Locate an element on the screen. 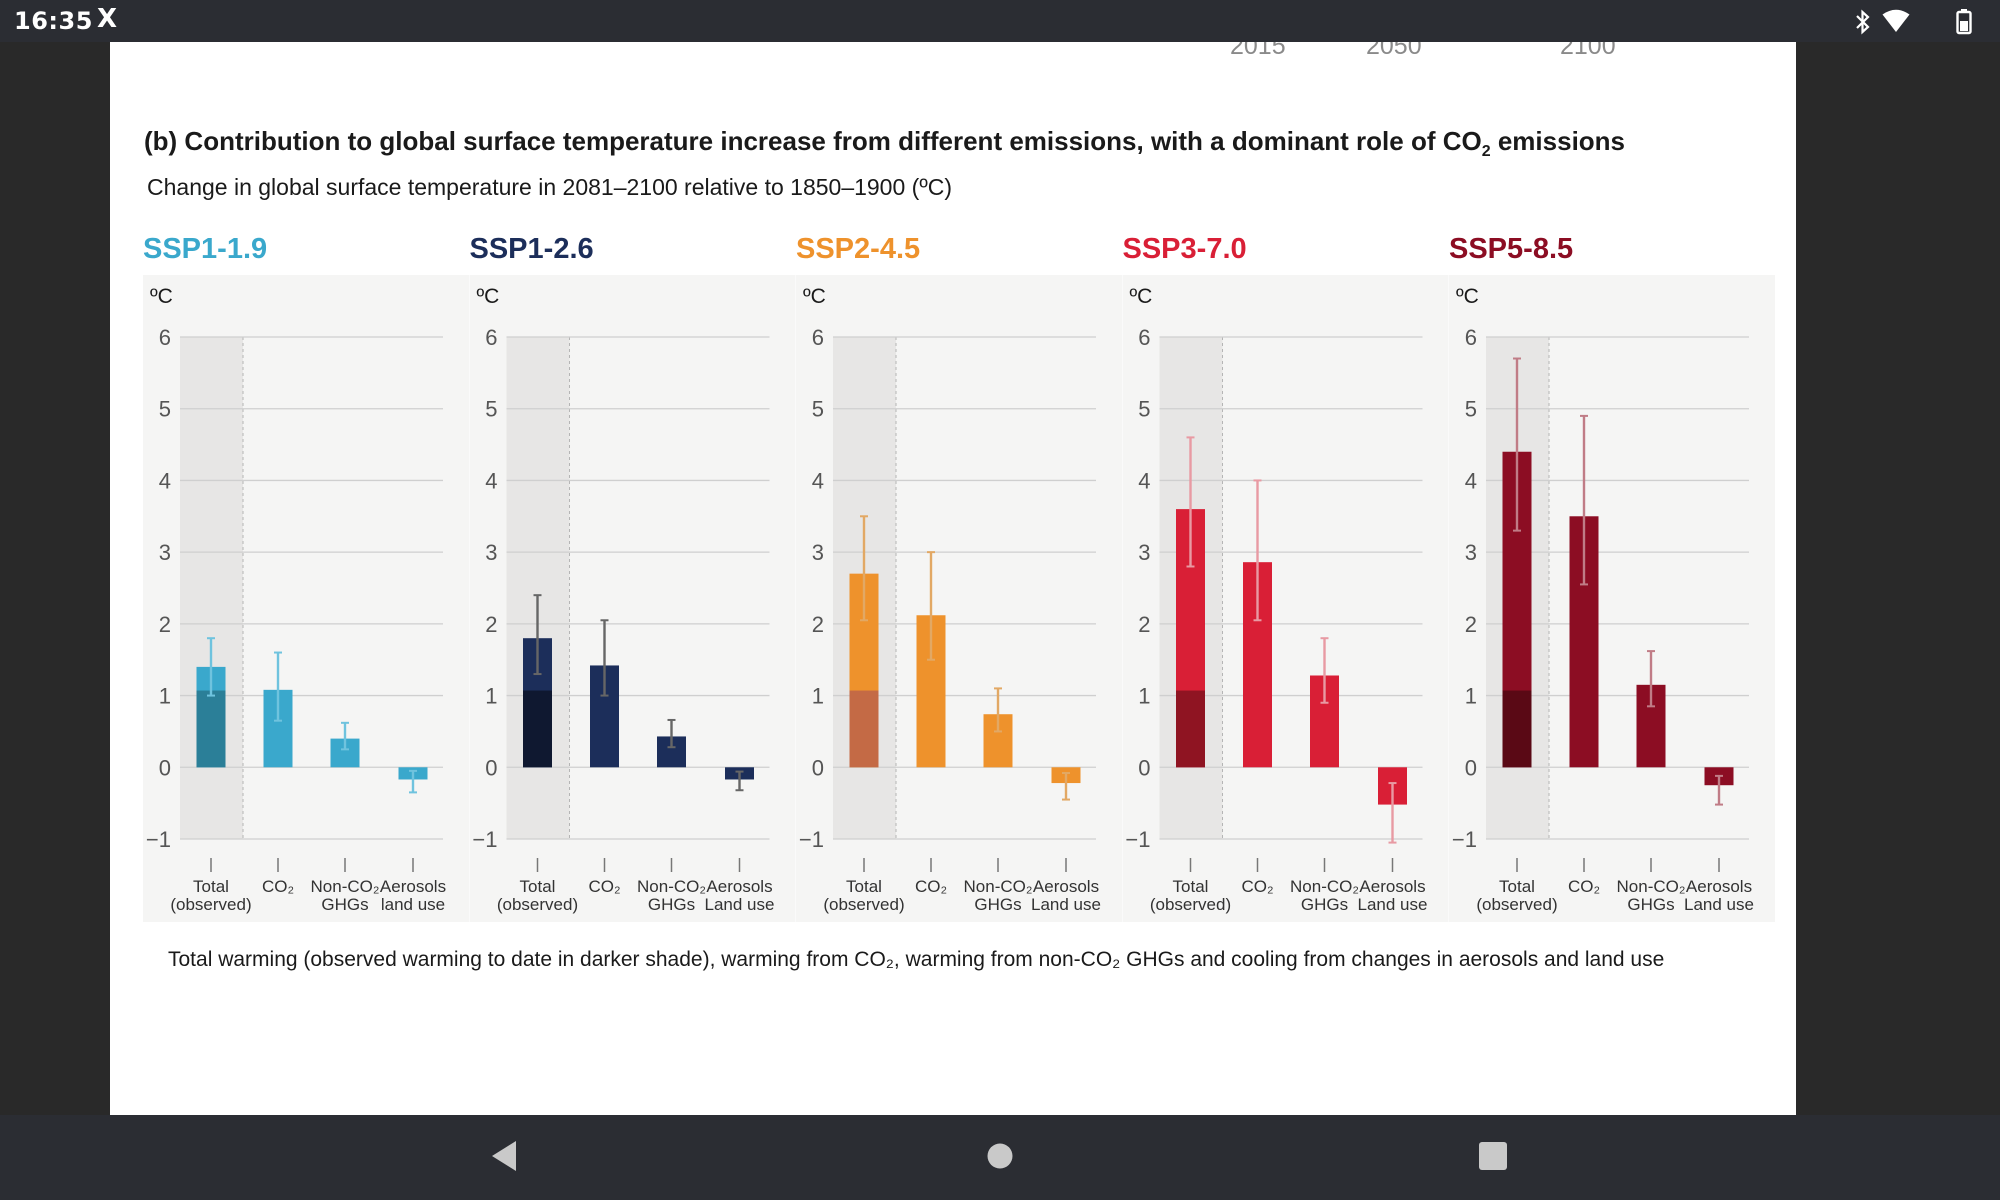 The height and width of the screenshot is (1200, 2000). ssp-heading: SSP1-1.9 is located at coordinates (205, 249).